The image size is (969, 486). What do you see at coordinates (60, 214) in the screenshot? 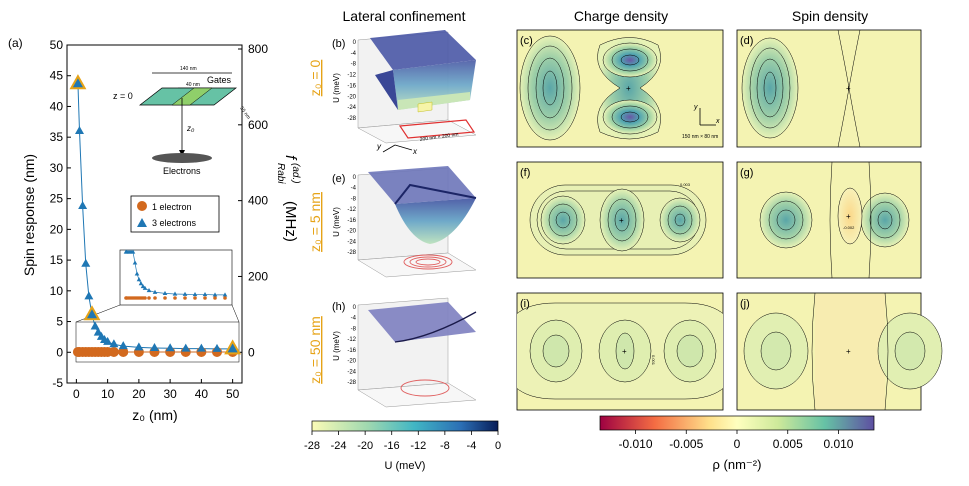
I see `left-axis-ticks: -5 0 5 10 15 20 25 30 35 40 45 50` at bounding box center [60, 214].